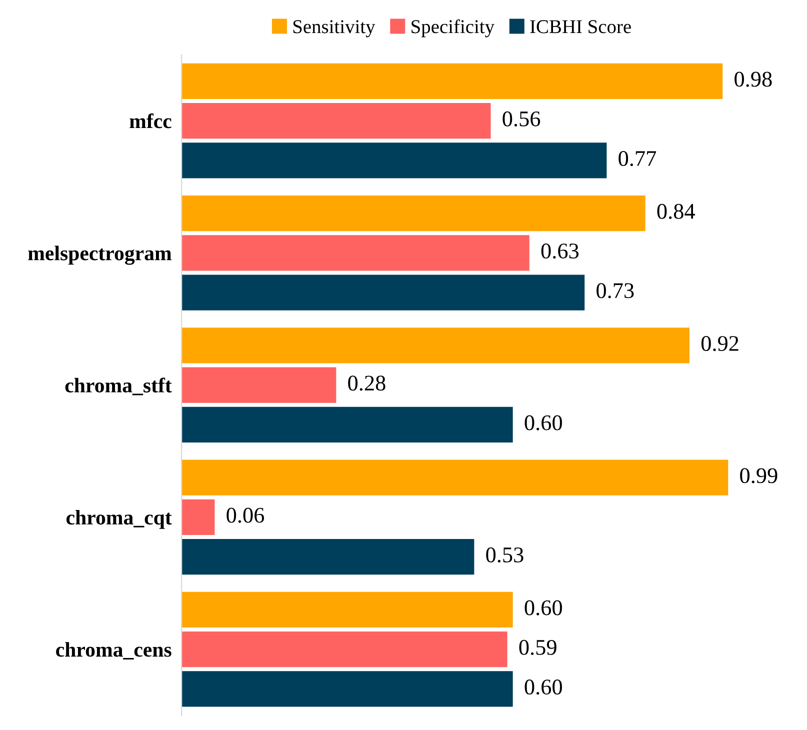 This screenshot has height=730, width=807. What do you see at coordinates (759, 476) in the screenshot?
I see `data-label: 0.99` at bounding box center [759, 476].